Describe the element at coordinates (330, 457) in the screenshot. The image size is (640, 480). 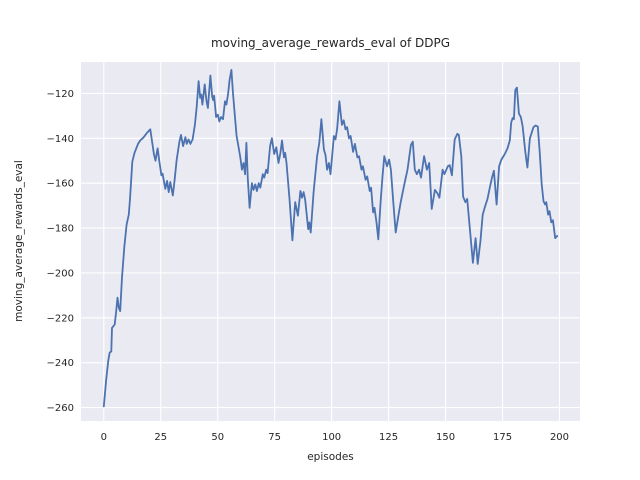
I see `x-axis-label: episodes` at that location.